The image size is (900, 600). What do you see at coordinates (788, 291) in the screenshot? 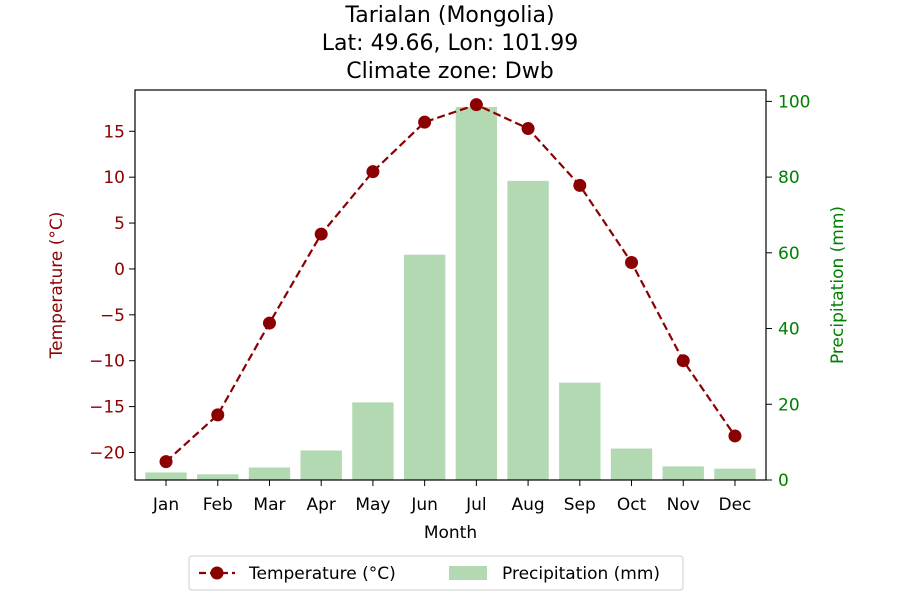
I see `right-y-axis: 0 20 40 60 80 100` at bounding box center [788, 291].